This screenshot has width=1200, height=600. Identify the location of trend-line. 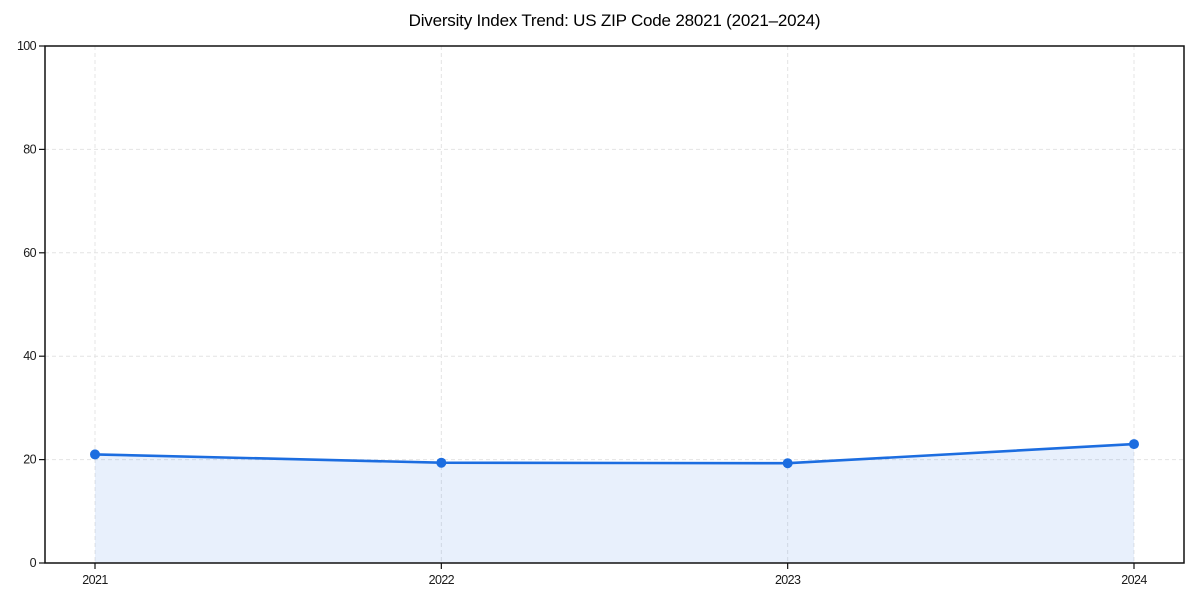
(614, 453).